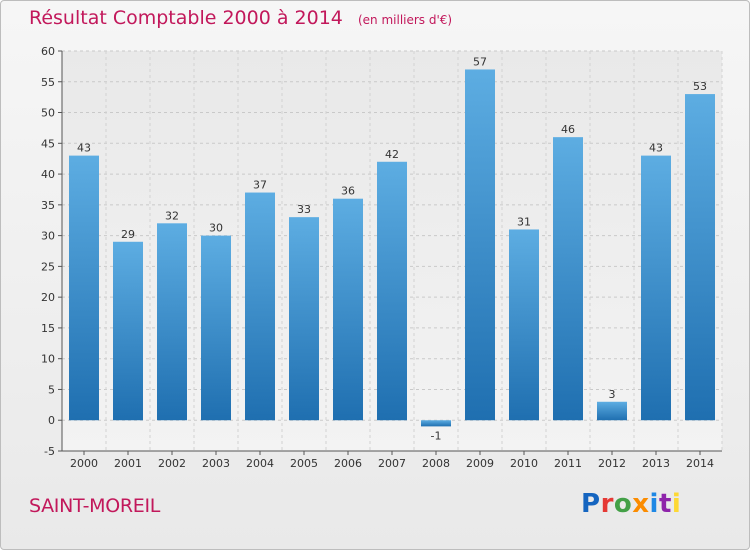 The image size is (750, 550). What do you see at coordinates (51, 389) in the screenshot?
I see `y-tick-label: 5` at bounding box center [51, 389].